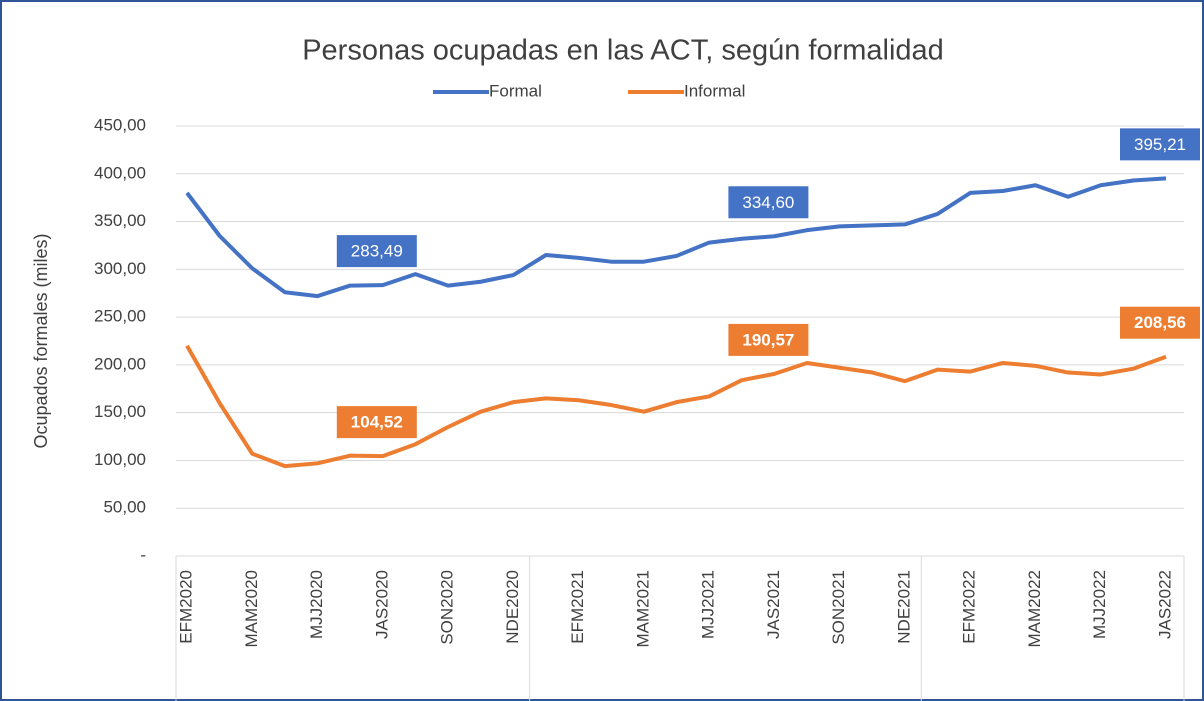 This screenshot has width=1204, height=701. I want to click on data-label: 104,52, so click(377, 422).